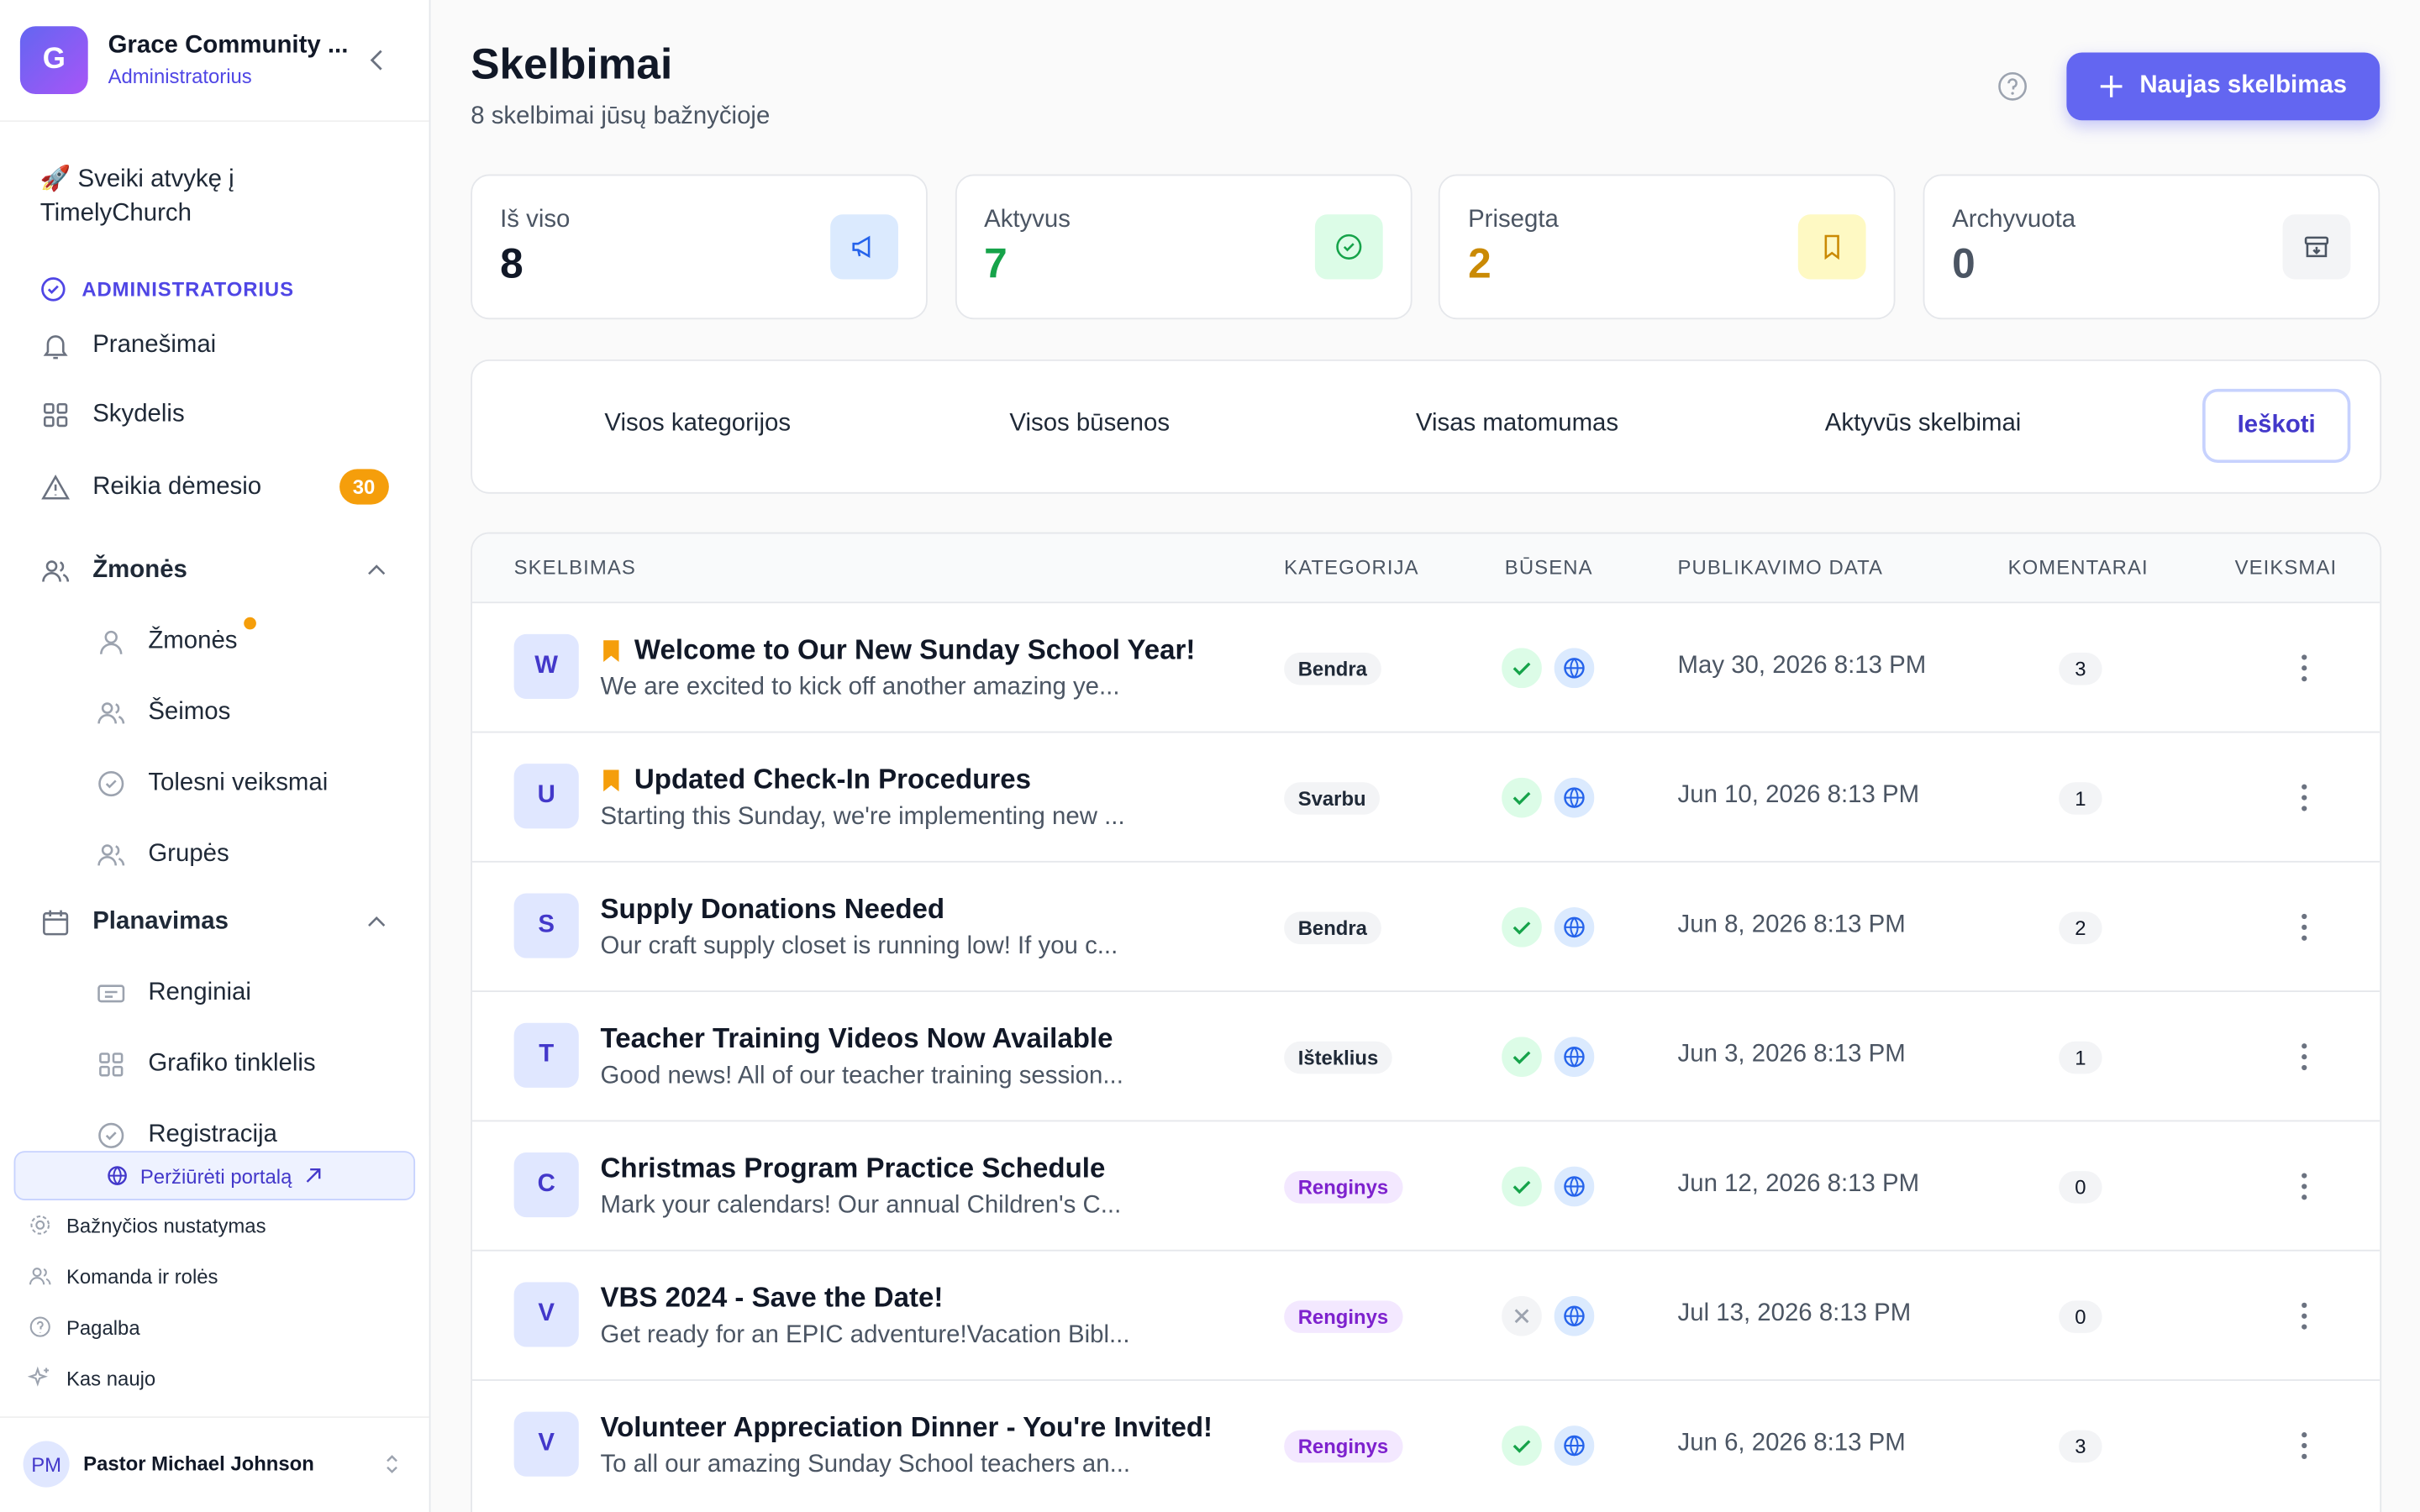 The width and height of the screenshot is (2420, 1512). Describe the element at coordinates (1799, 1184) in the screenshot. I see `row-date: Jun 12, 2026 8:13 PM` at that location.